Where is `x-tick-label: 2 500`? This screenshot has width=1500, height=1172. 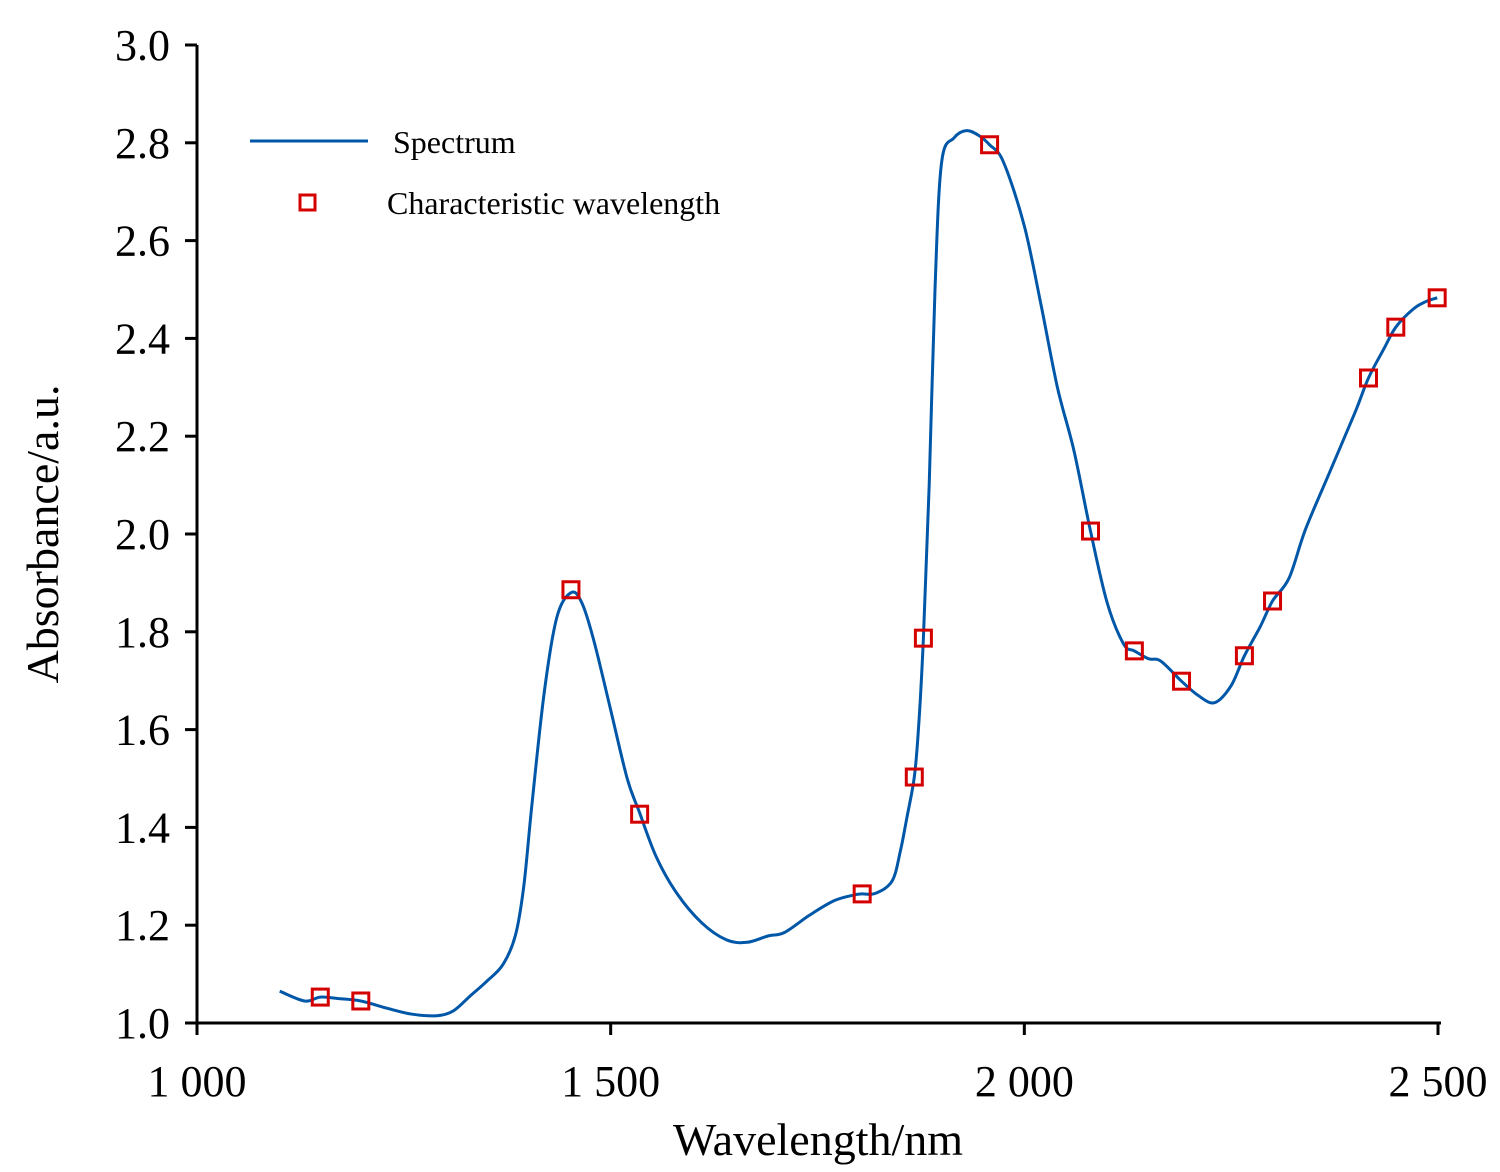
x-tick-label: 2 500 is located at coordinates (1438, 1081).